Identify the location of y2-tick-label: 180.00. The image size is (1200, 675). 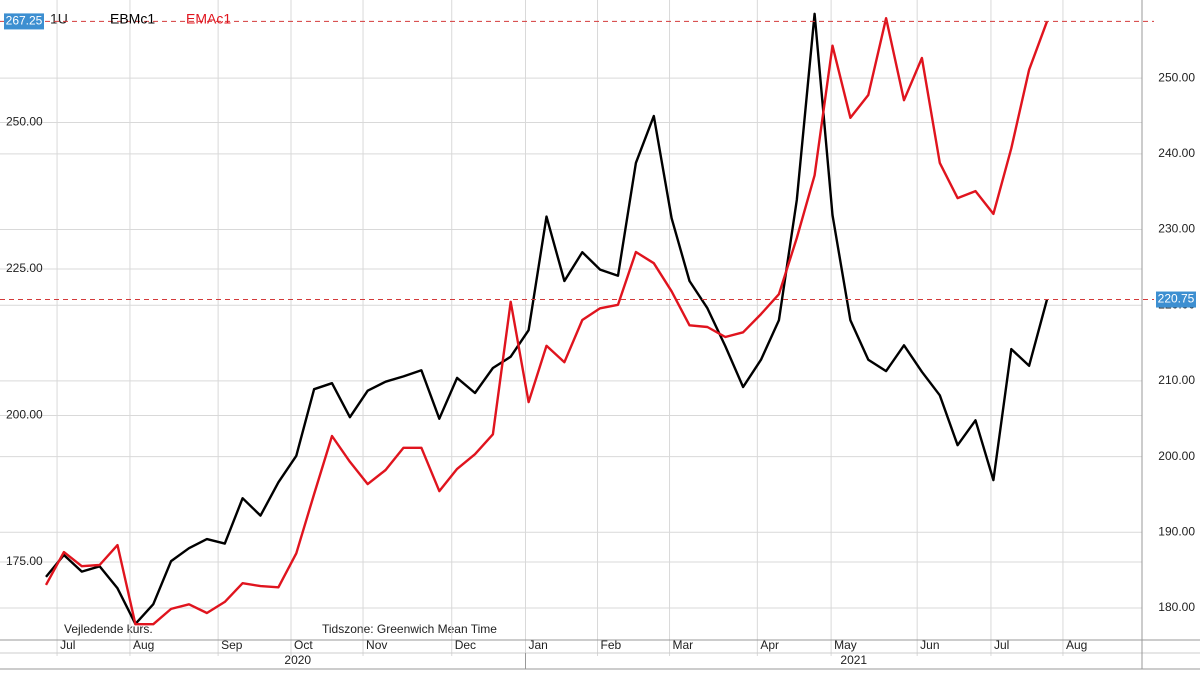
(1176, 607).